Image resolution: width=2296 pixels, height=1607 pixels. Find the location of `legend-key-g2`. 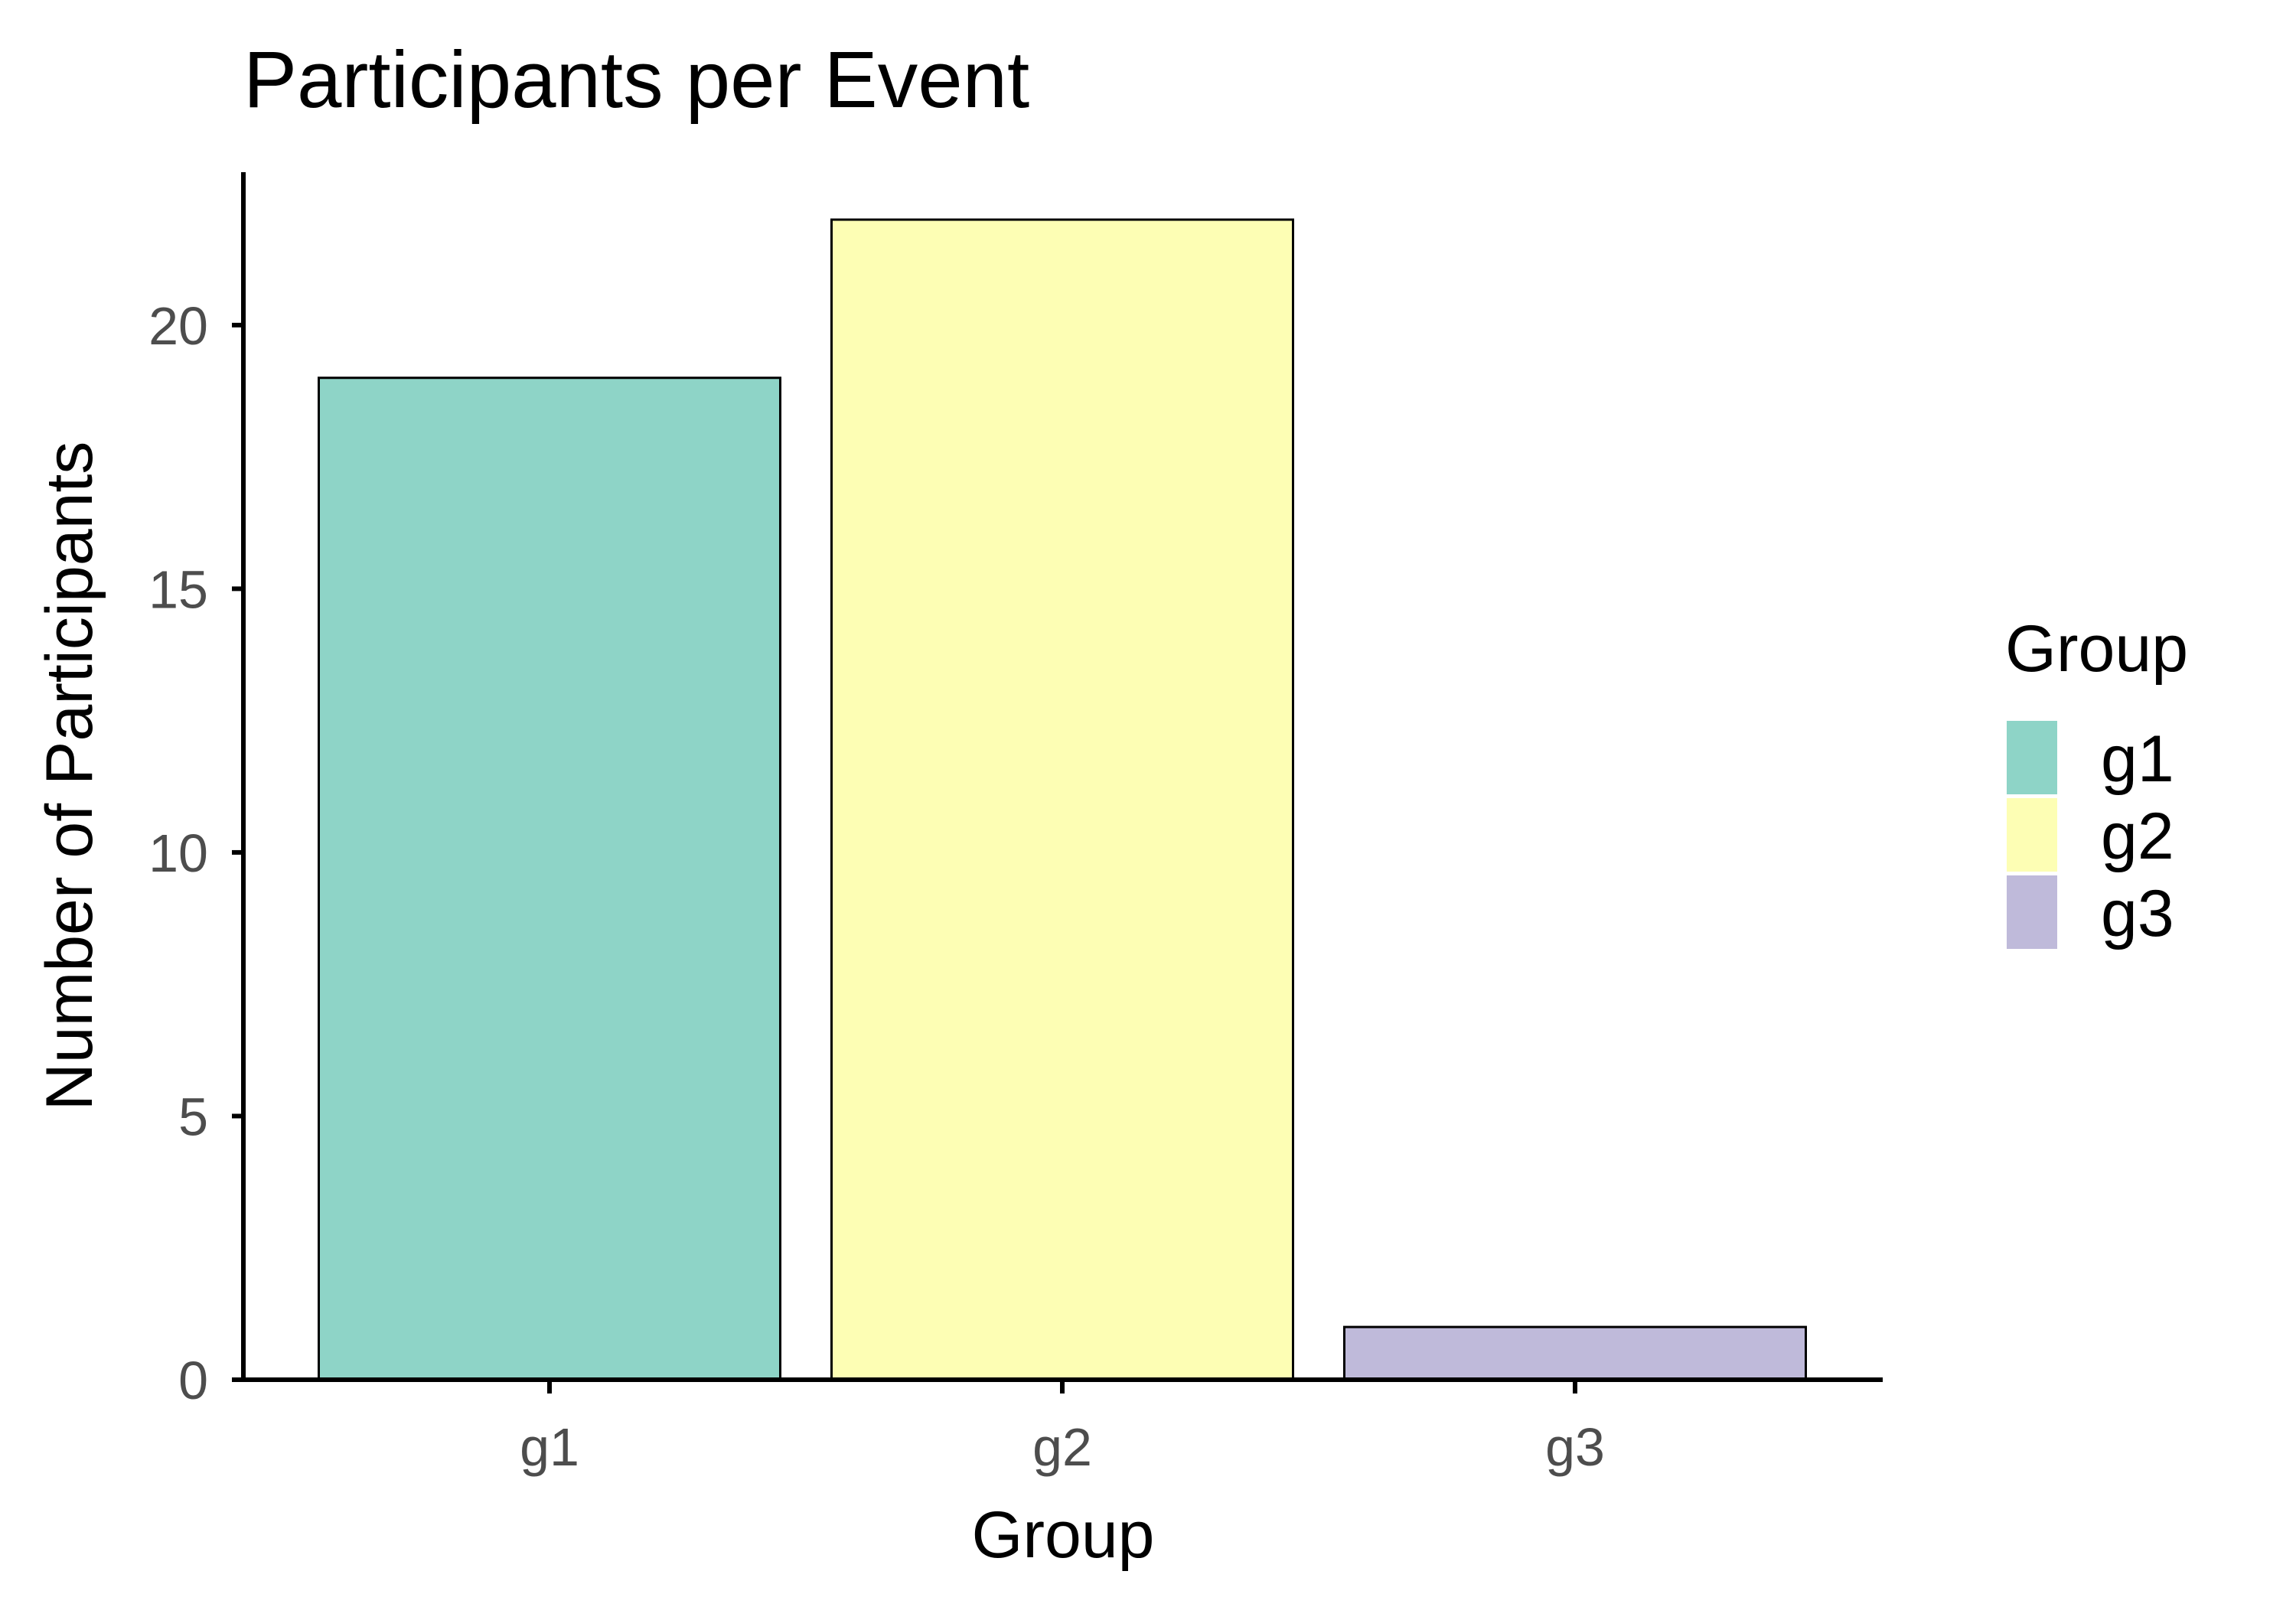

legend-key-g2 is located at coordinates (2032, 835).